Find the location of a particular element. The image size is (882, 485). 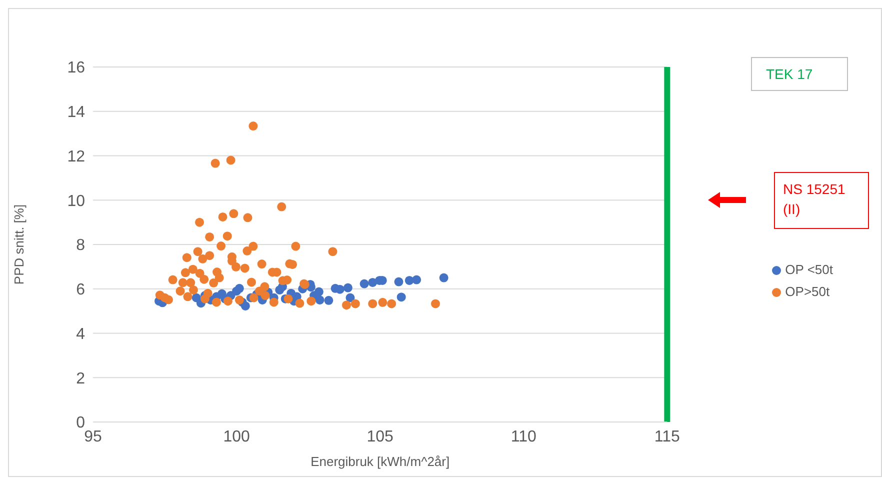

y-tick-label: 14 is located at coordinates (76, 113).